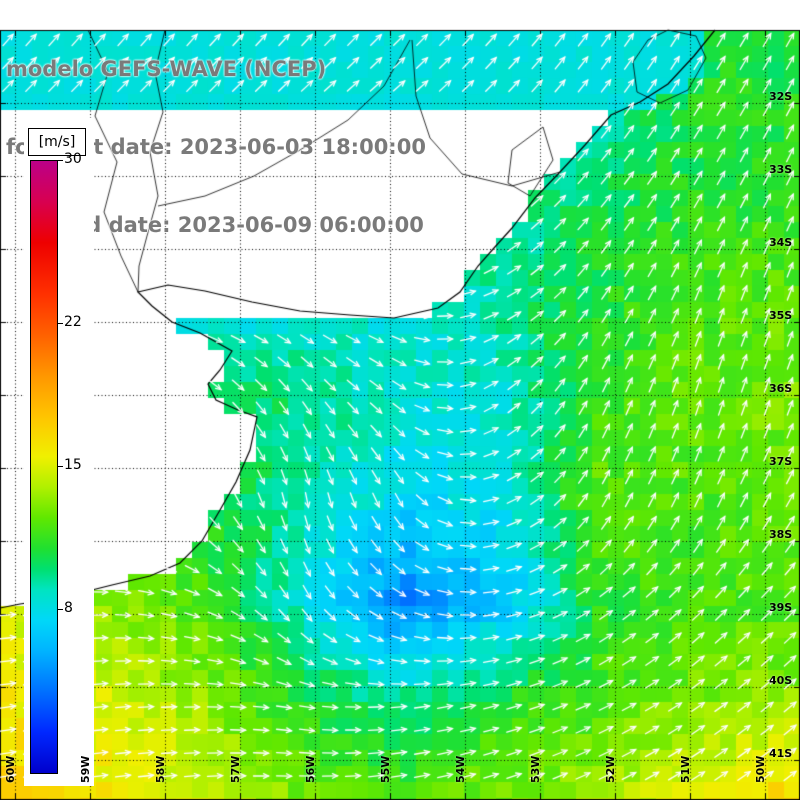 The width and height of the screenshot is (800, 800). Describe the element at coordinates (73, 465) in the screenshot. I see `colorbar-tick-label: 15` at that location.